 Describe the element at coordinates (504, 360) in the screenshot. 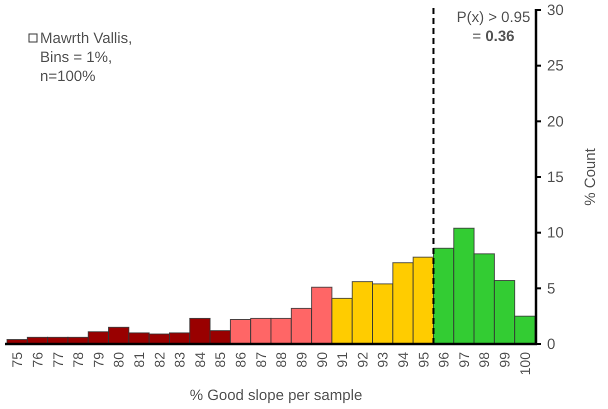

I see `x-tick-label: 99` at that location.